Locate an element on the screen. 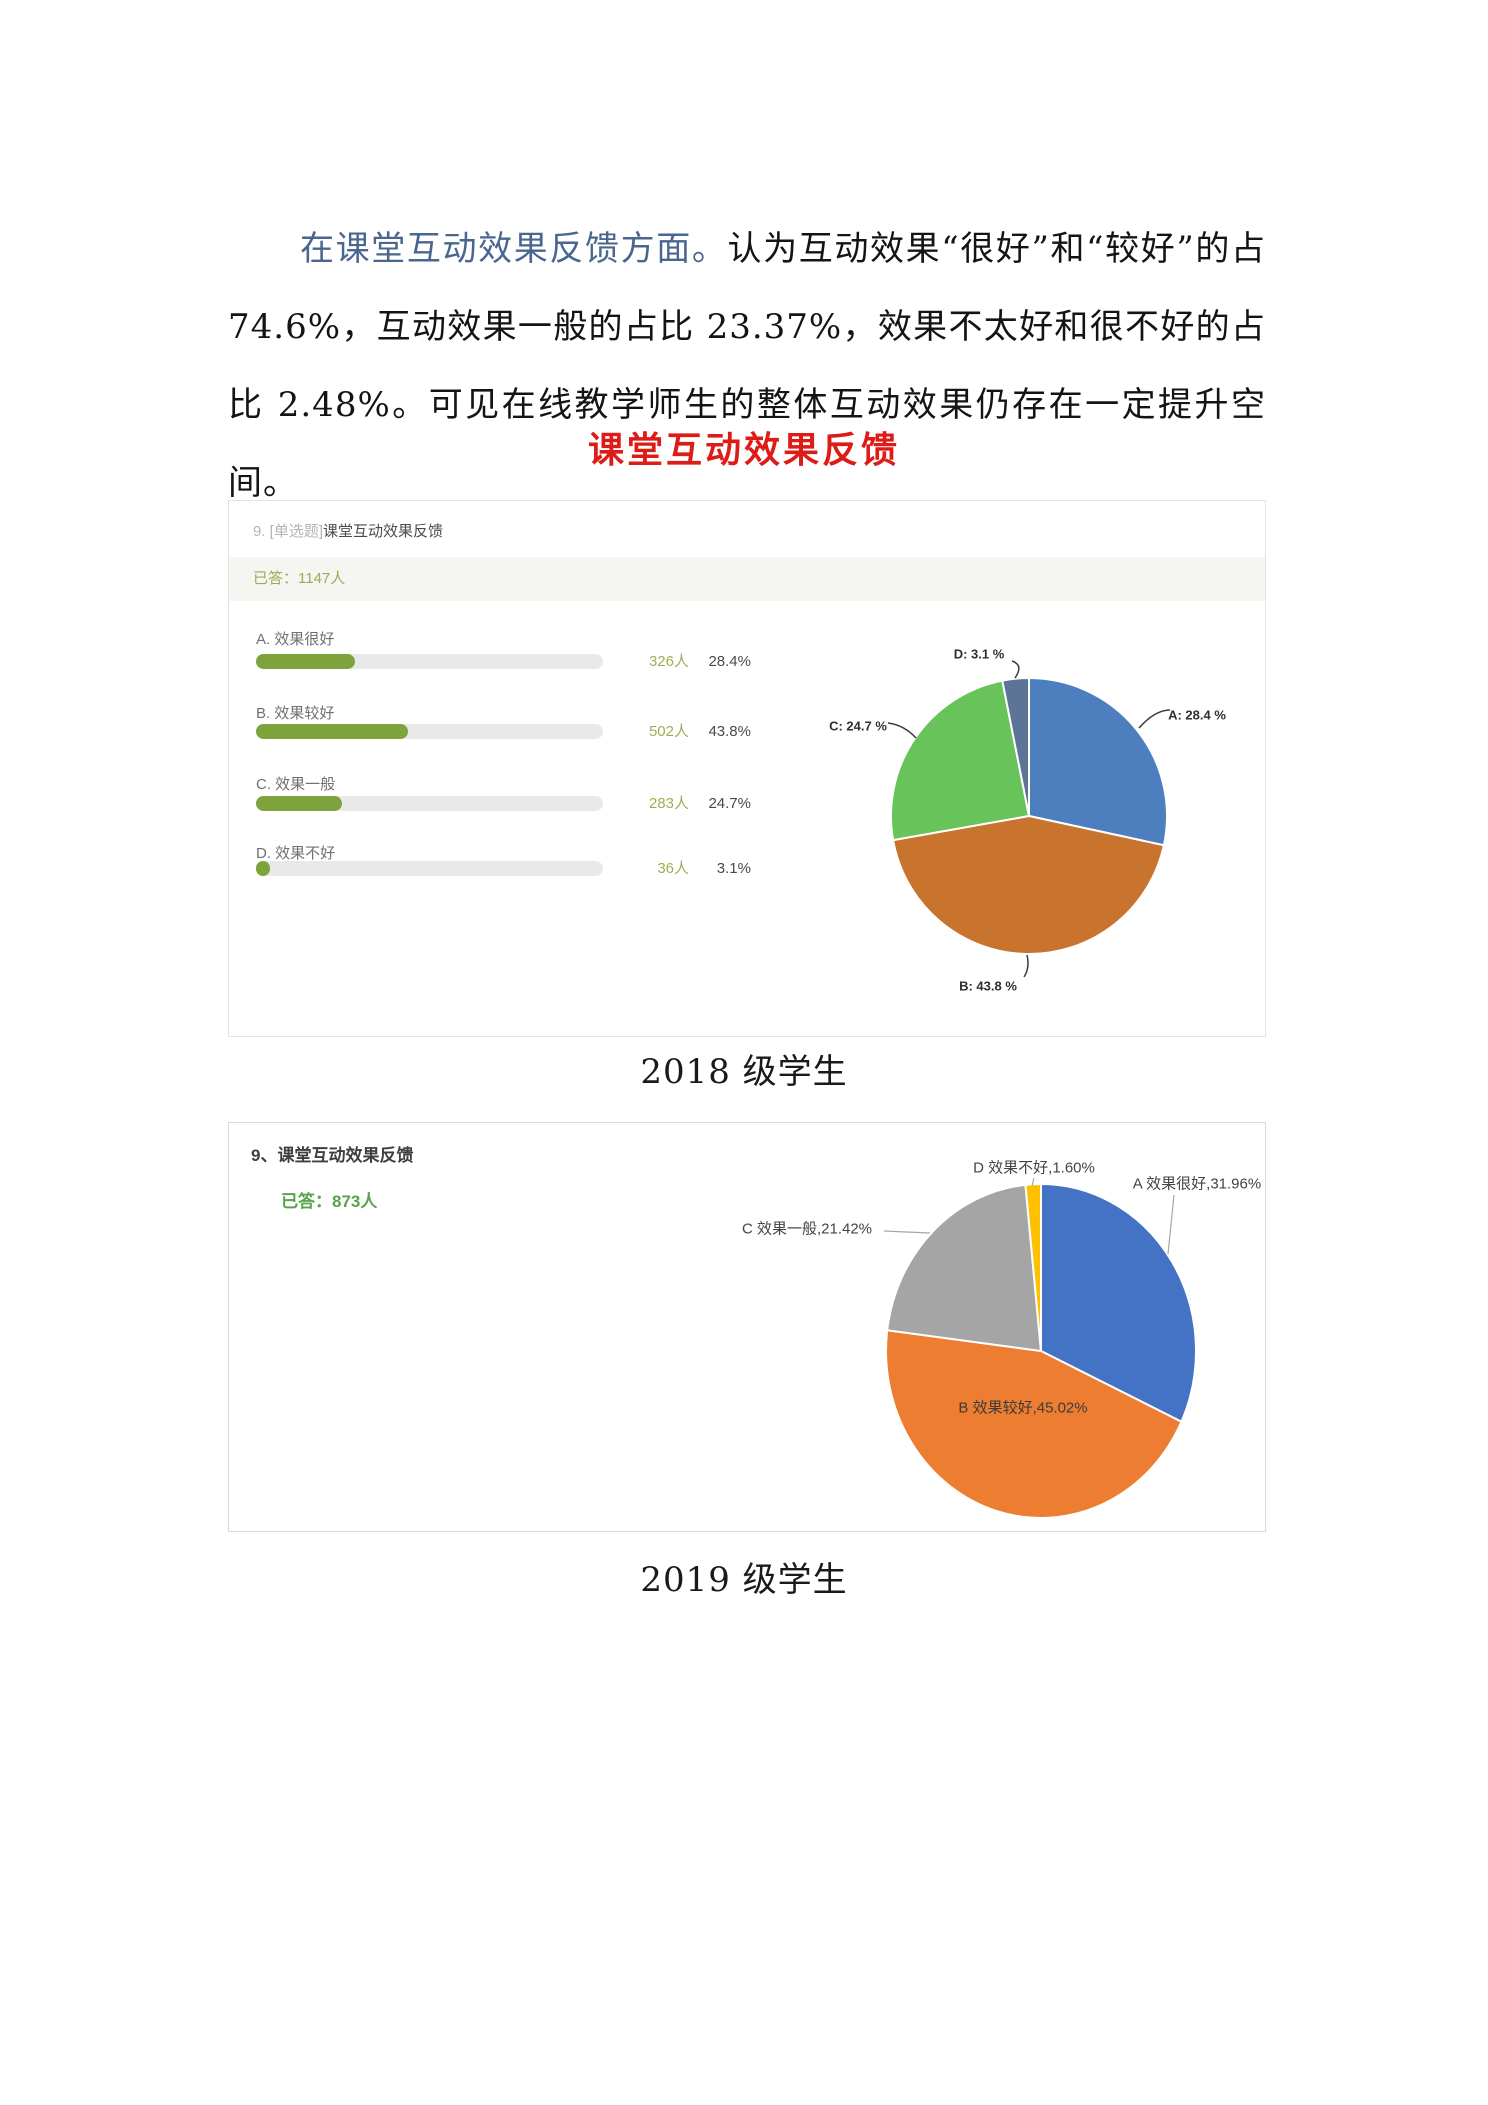  option-percent: 3.1% is located at coordinates (733, 868).